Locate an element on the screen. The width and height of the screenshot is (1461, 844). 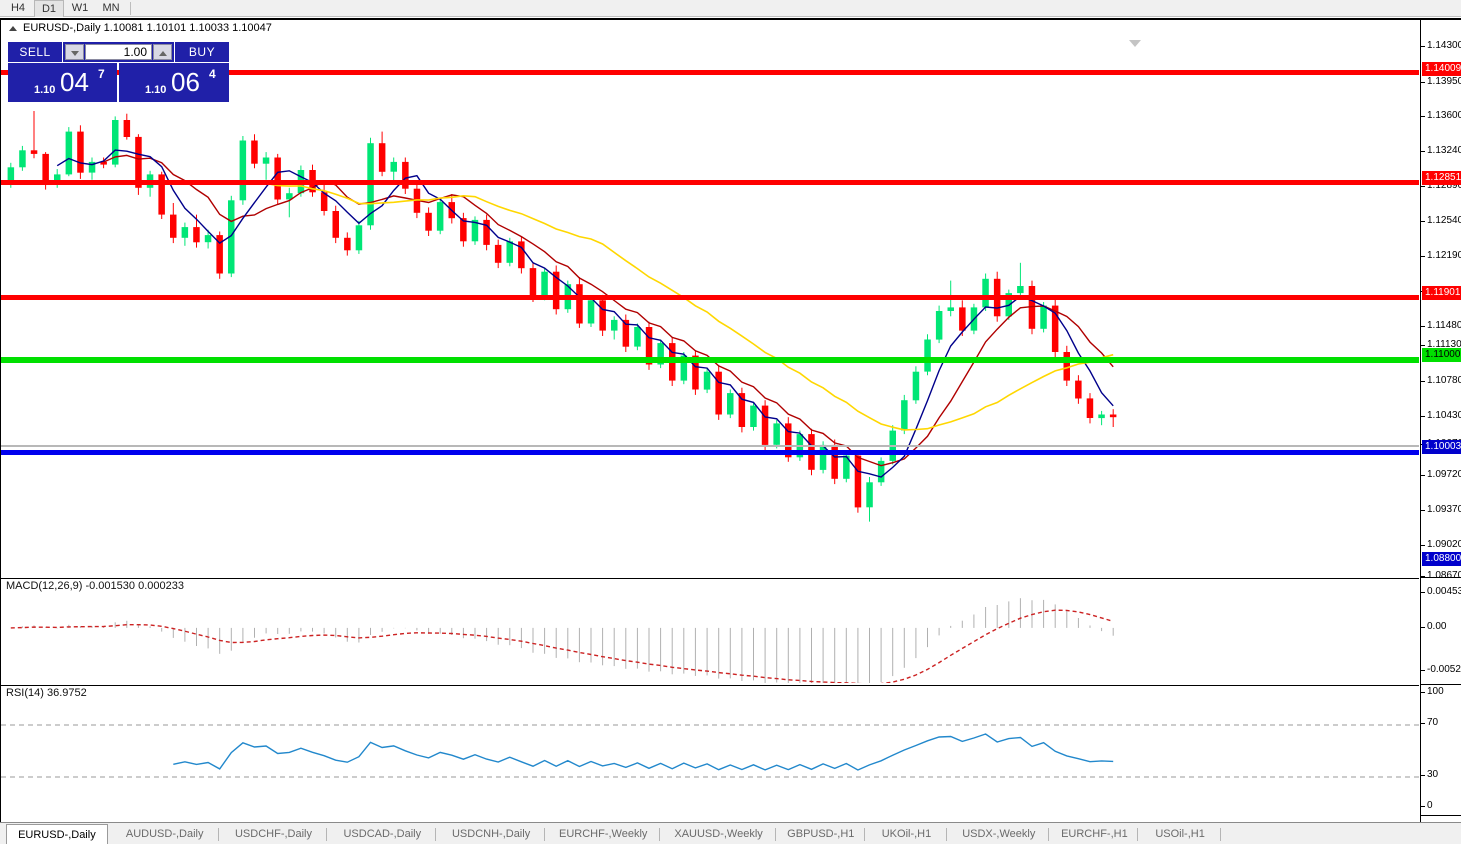
resistance-line-1.12851 is located at coordinates (710, 182).